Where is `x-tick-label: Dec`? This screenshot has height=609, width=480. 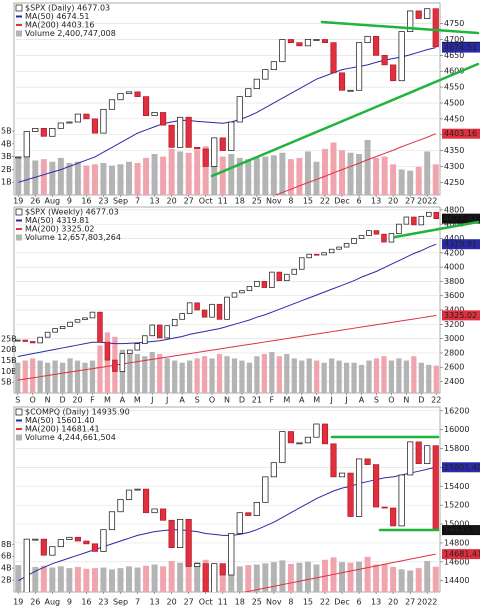 x-tick-label: Dec is located at coordinates (341, 602).